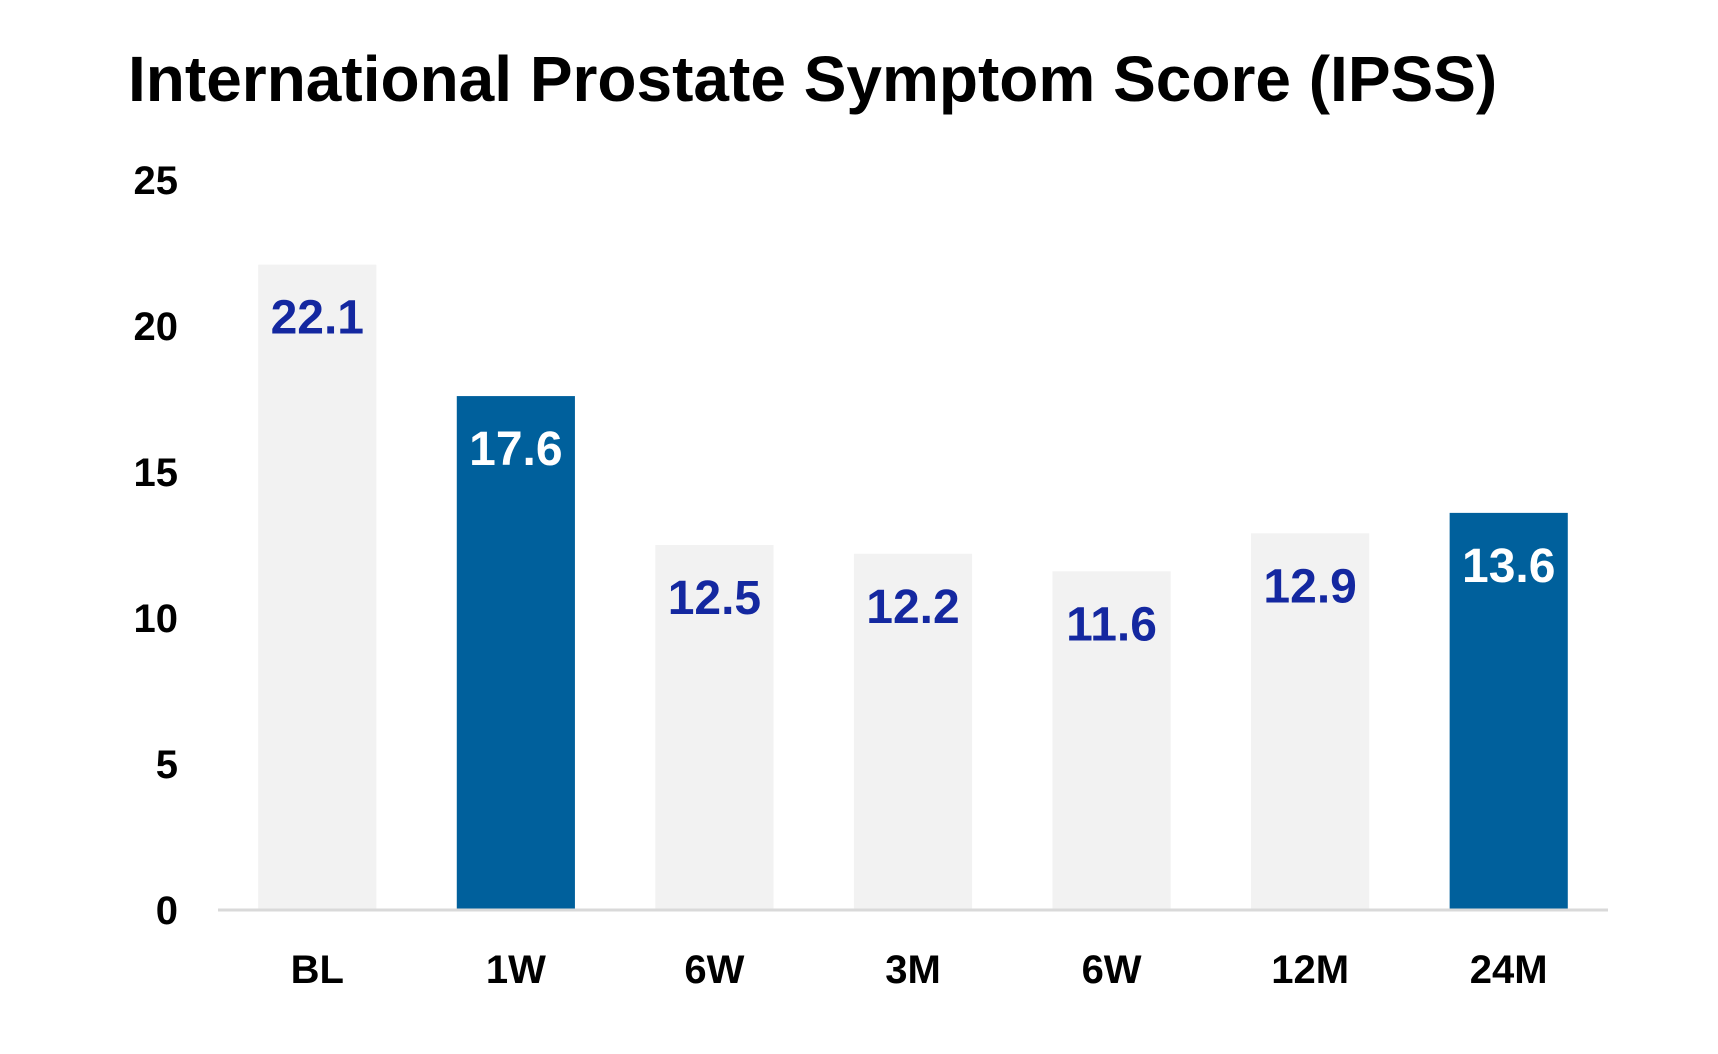  What do you see at coordinates (516, 970) in the screenshot?
I see `x-tick-label: 1W` at bounding box center [516, 970].